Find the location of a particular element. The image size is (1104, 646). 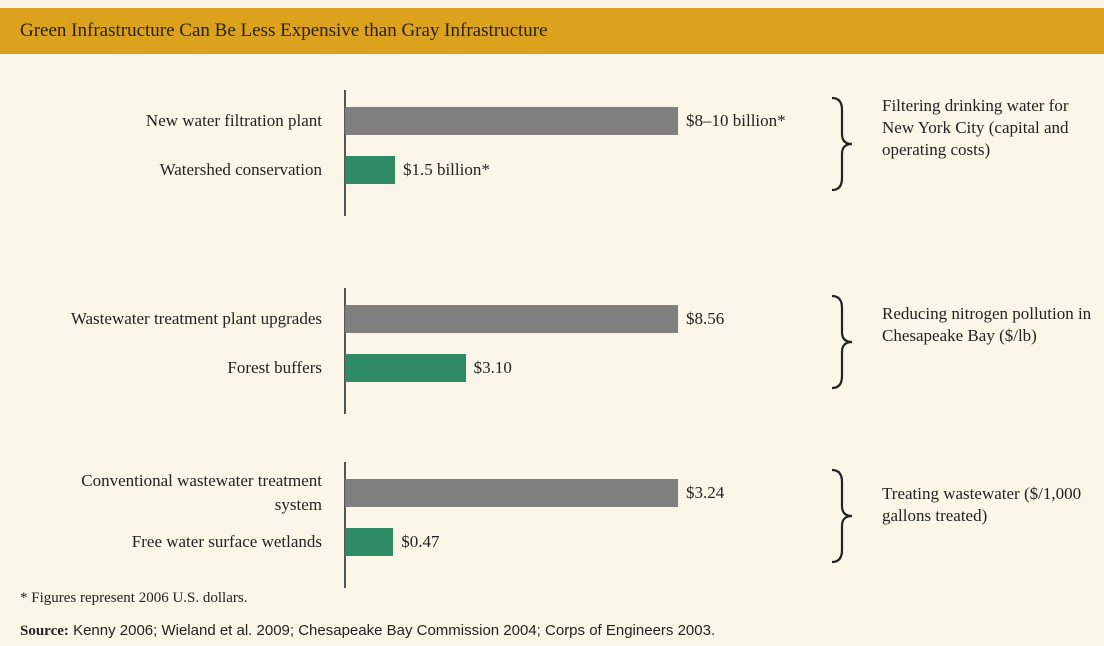

category-label: Watershed conservation is located at coordinates (240, 169).